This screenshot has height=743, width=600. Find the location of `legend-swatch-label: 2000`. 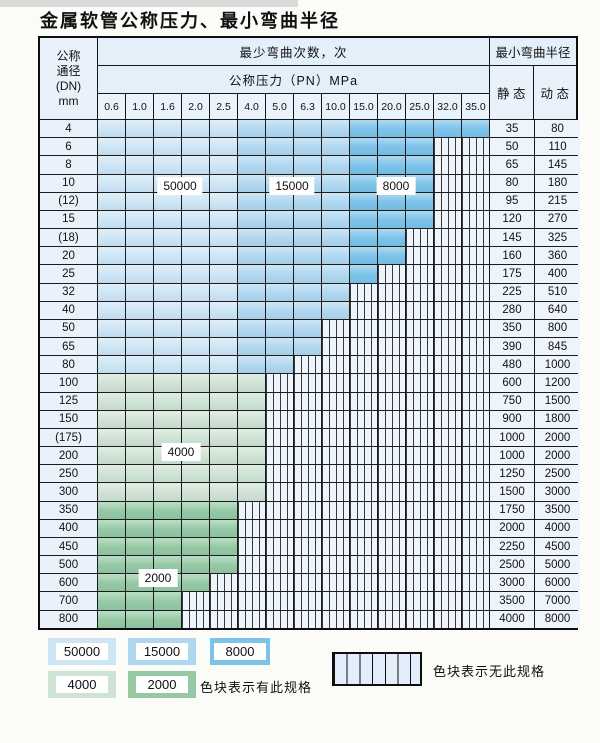

legend-swatch-label: 2000 is located at coordinates (162, 684).